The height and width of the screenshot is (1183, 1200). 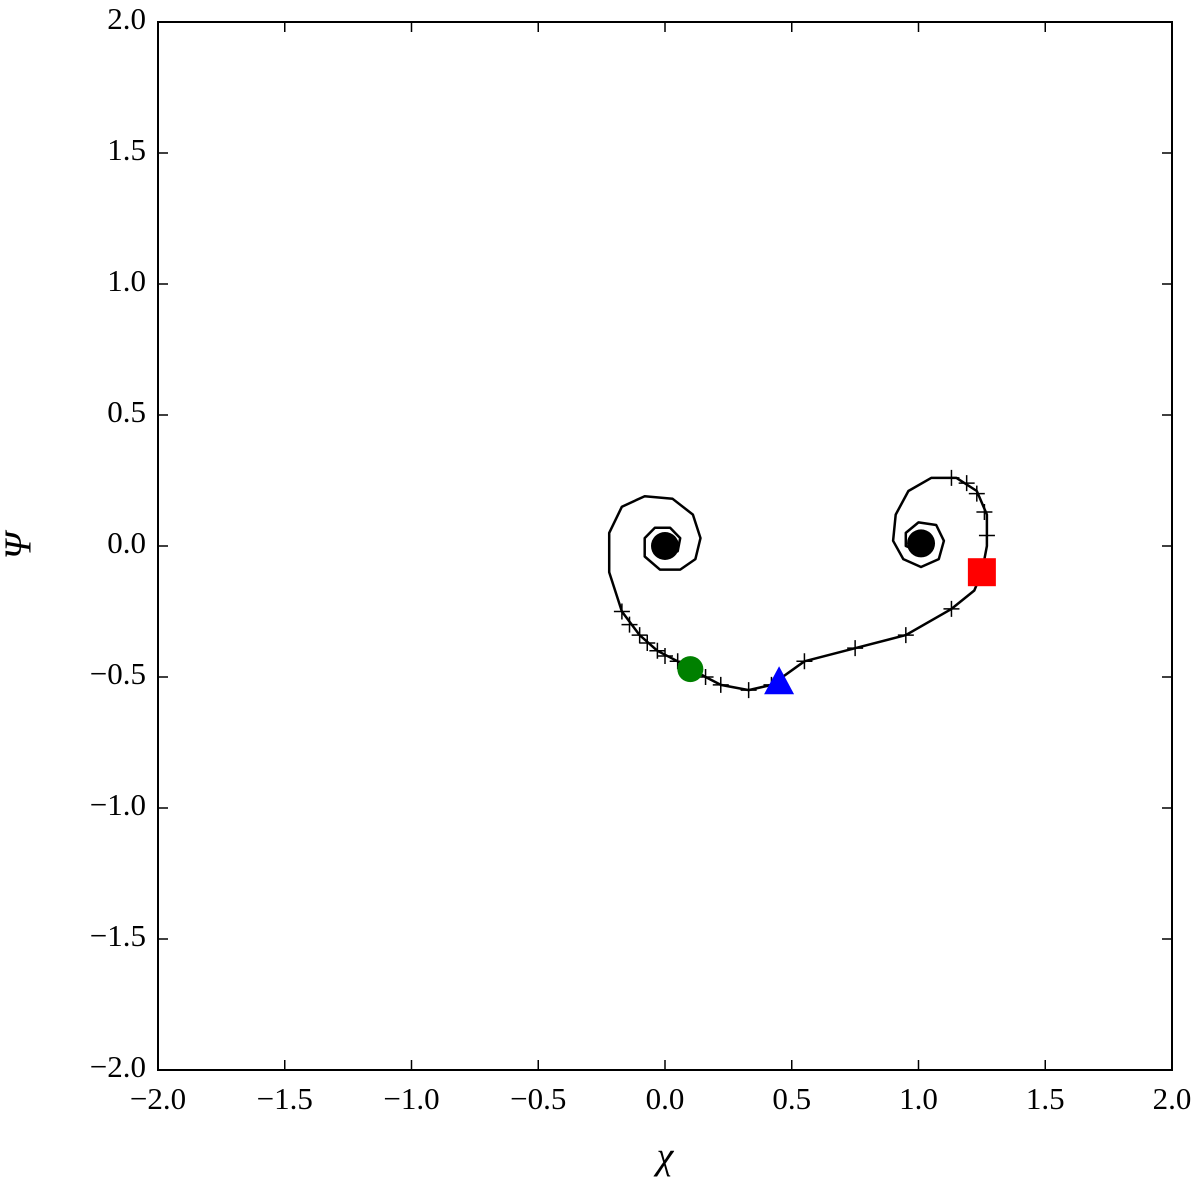 I want to click on circle-marker, so click(x=690, y=669).